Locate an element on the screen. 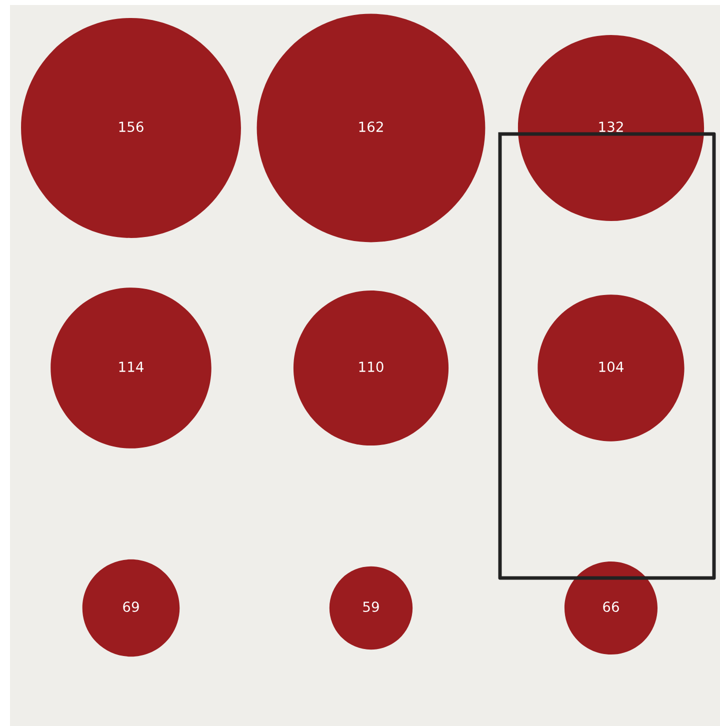 The image size is (720, 726). data-label: 110 is located at coordinates (371, 367).